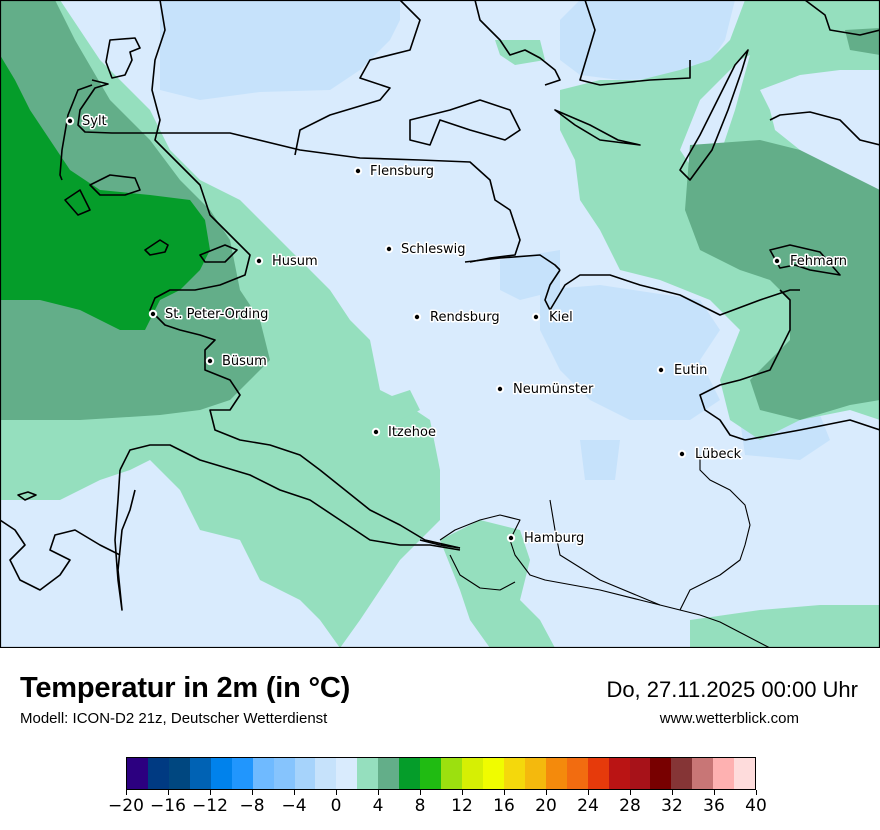  Describe the element at coordinates (400, 405) in the screenshot. I see `mild-patch-center` at that location.